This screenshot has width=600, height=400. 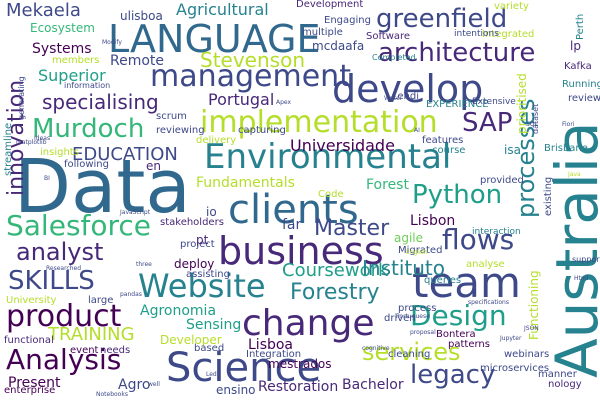 I want to click on word-extensive: Extensive, so click(x=494, y=102).